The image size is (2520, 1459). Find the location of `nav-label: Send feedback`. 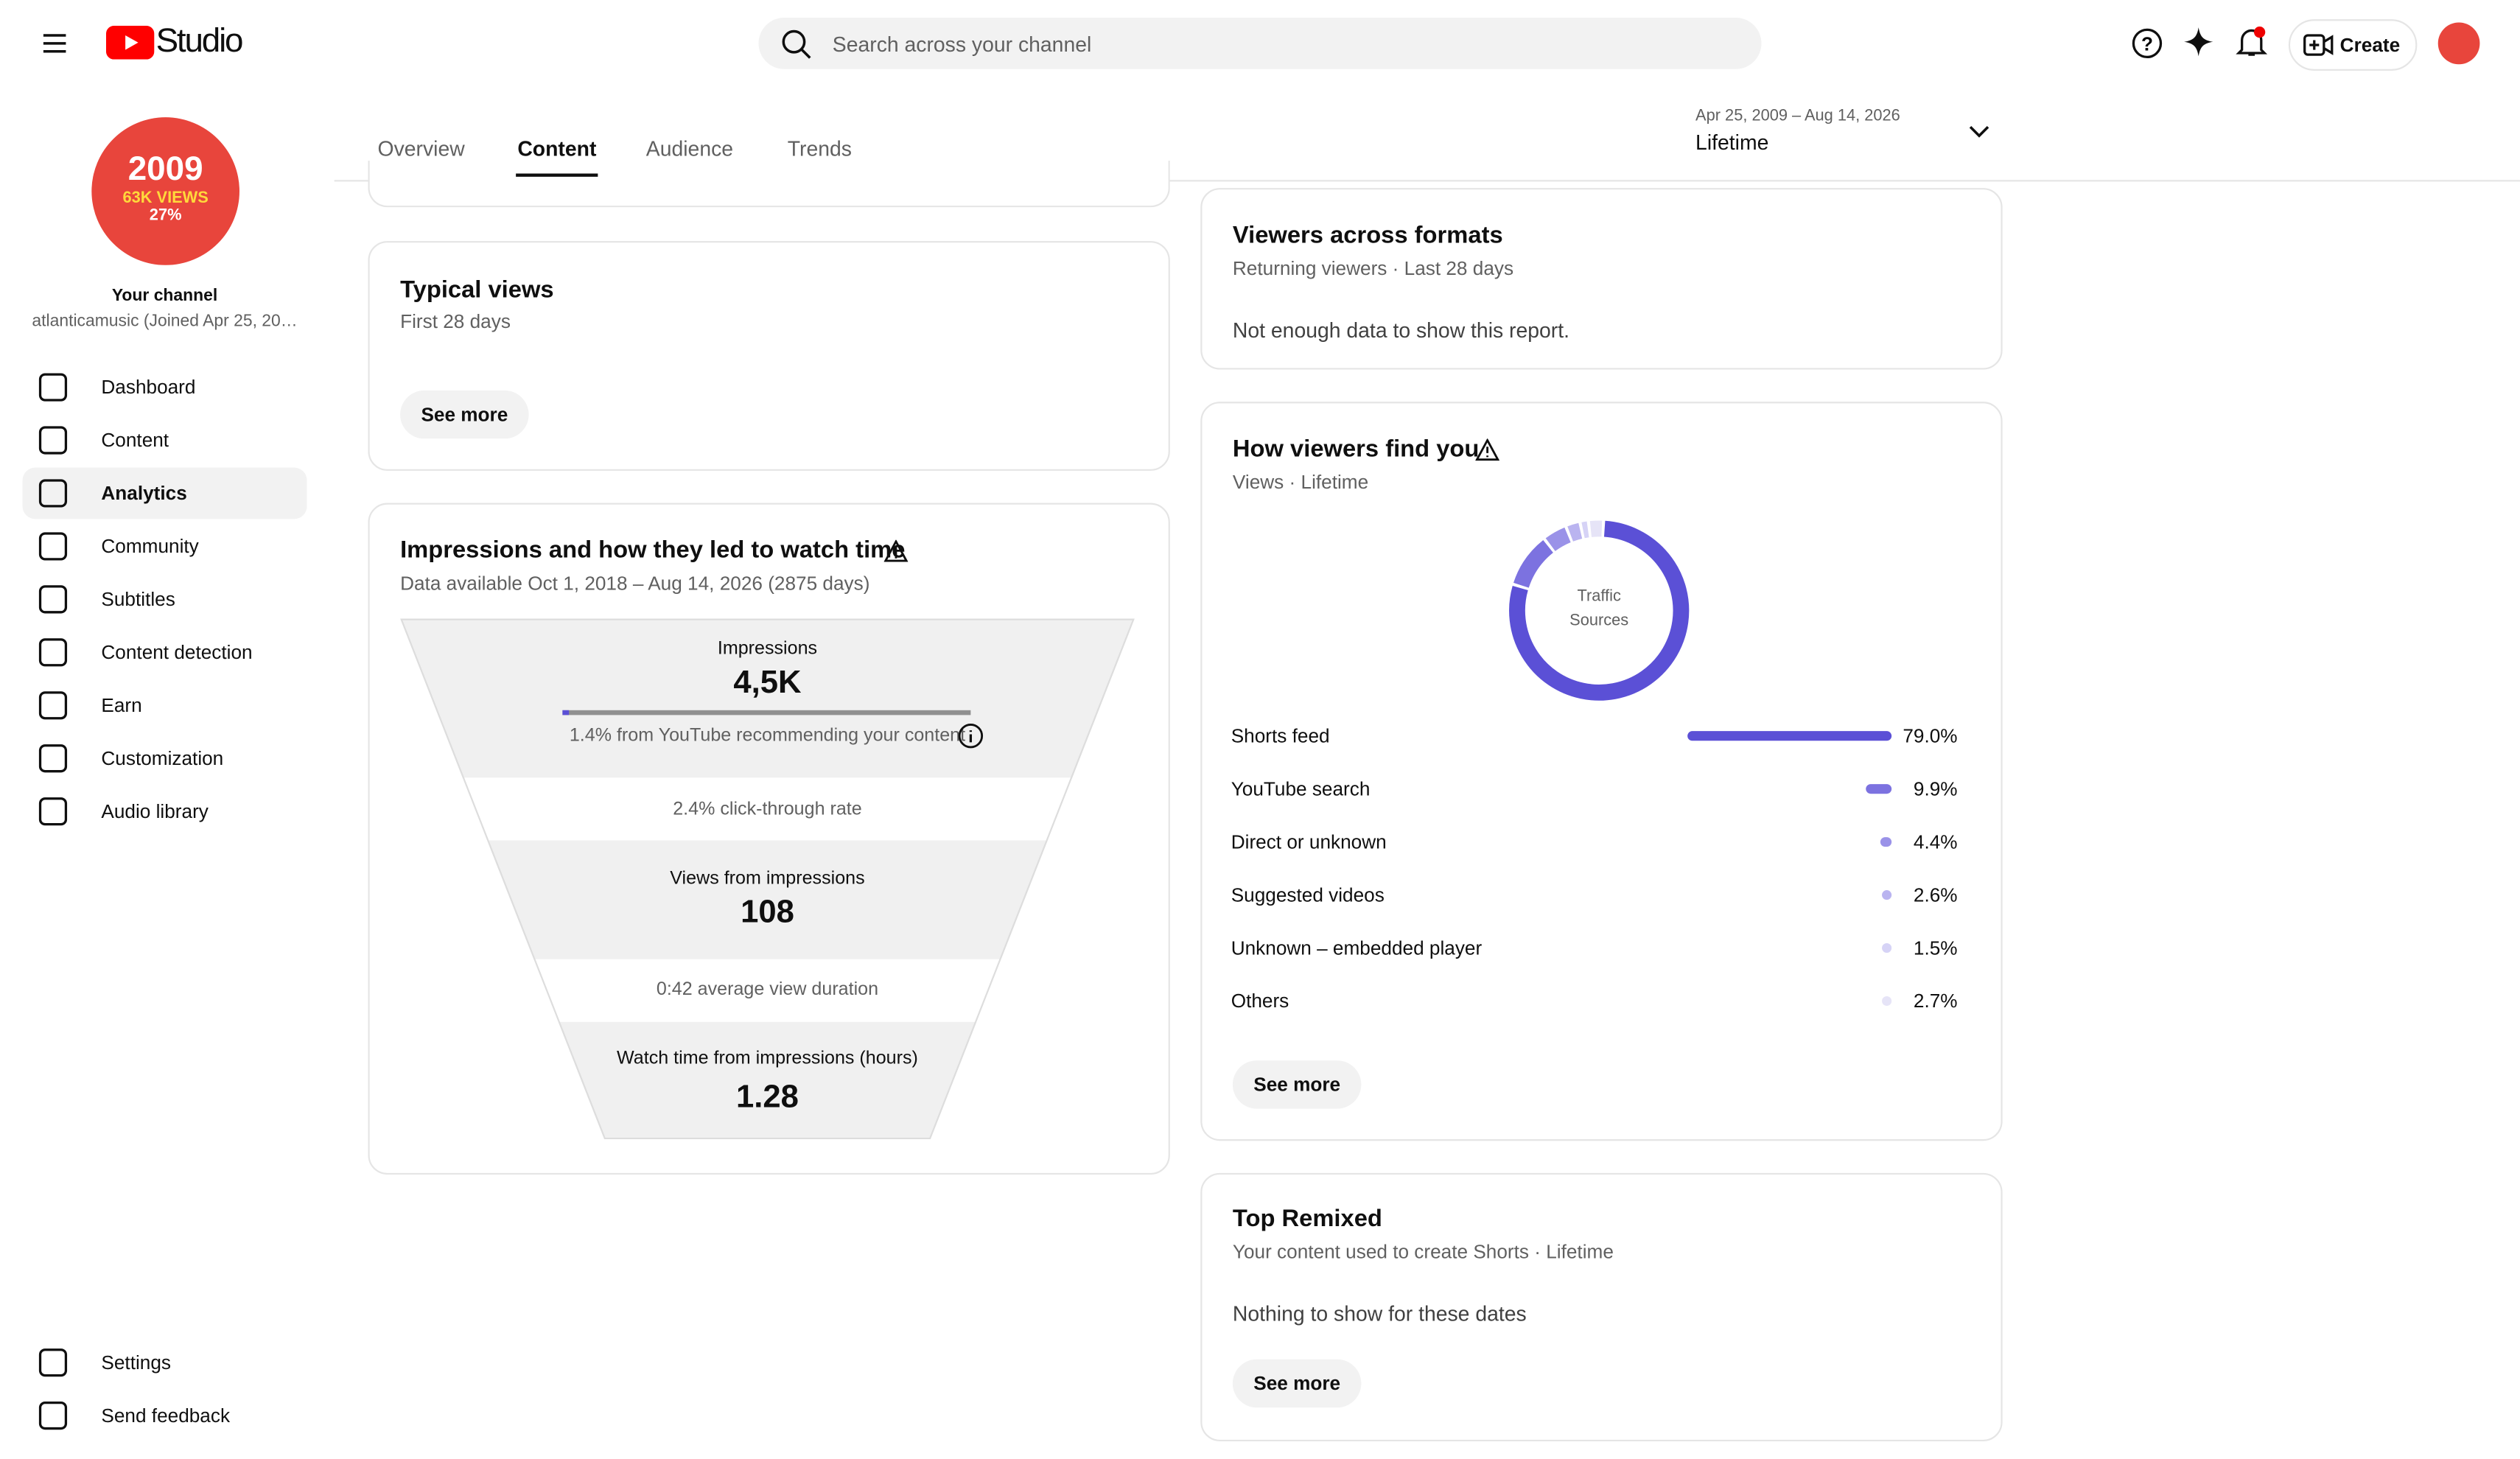

nav-label: Send feedback is located at coordinates (166, 1416).